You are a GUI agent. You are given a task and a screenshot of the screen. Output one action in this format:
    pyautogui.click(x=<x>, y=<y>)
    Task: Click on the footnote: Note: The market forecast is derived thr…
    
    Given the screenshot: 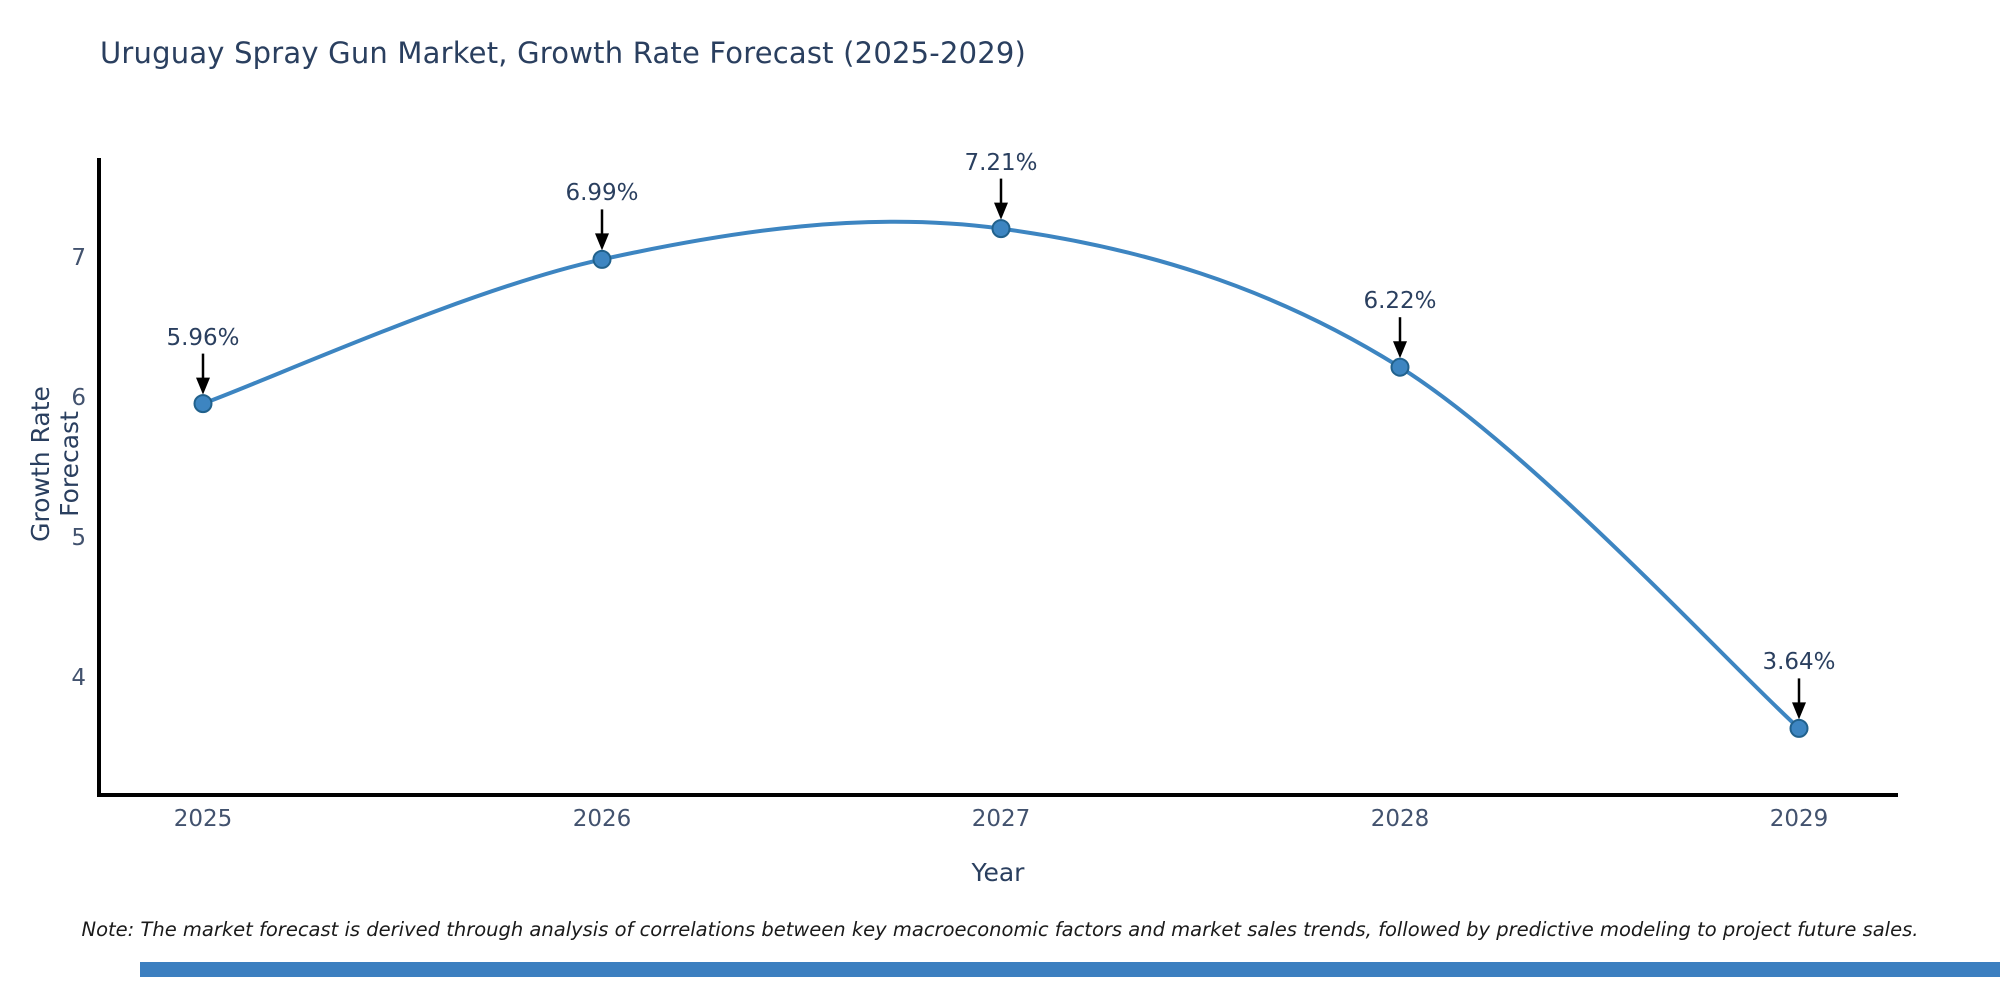 What is the action you would take?
    pyautogui.click(x=1000, y=929)
    